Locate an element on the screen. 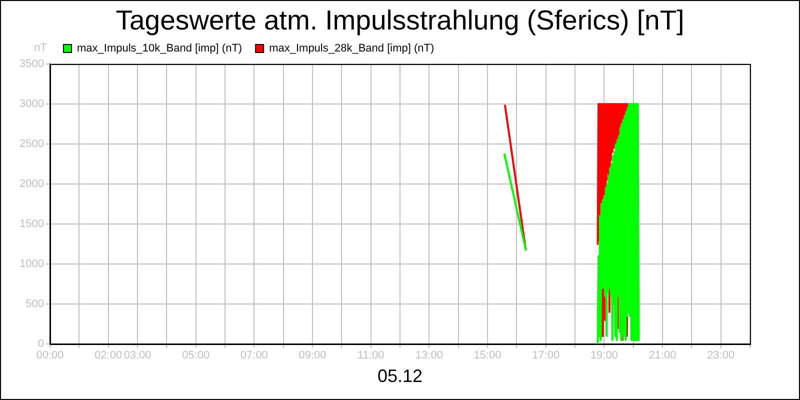 This screenshot has width=800, height=400. y-tick-label: 1000 is located at coordinates (32, 264).